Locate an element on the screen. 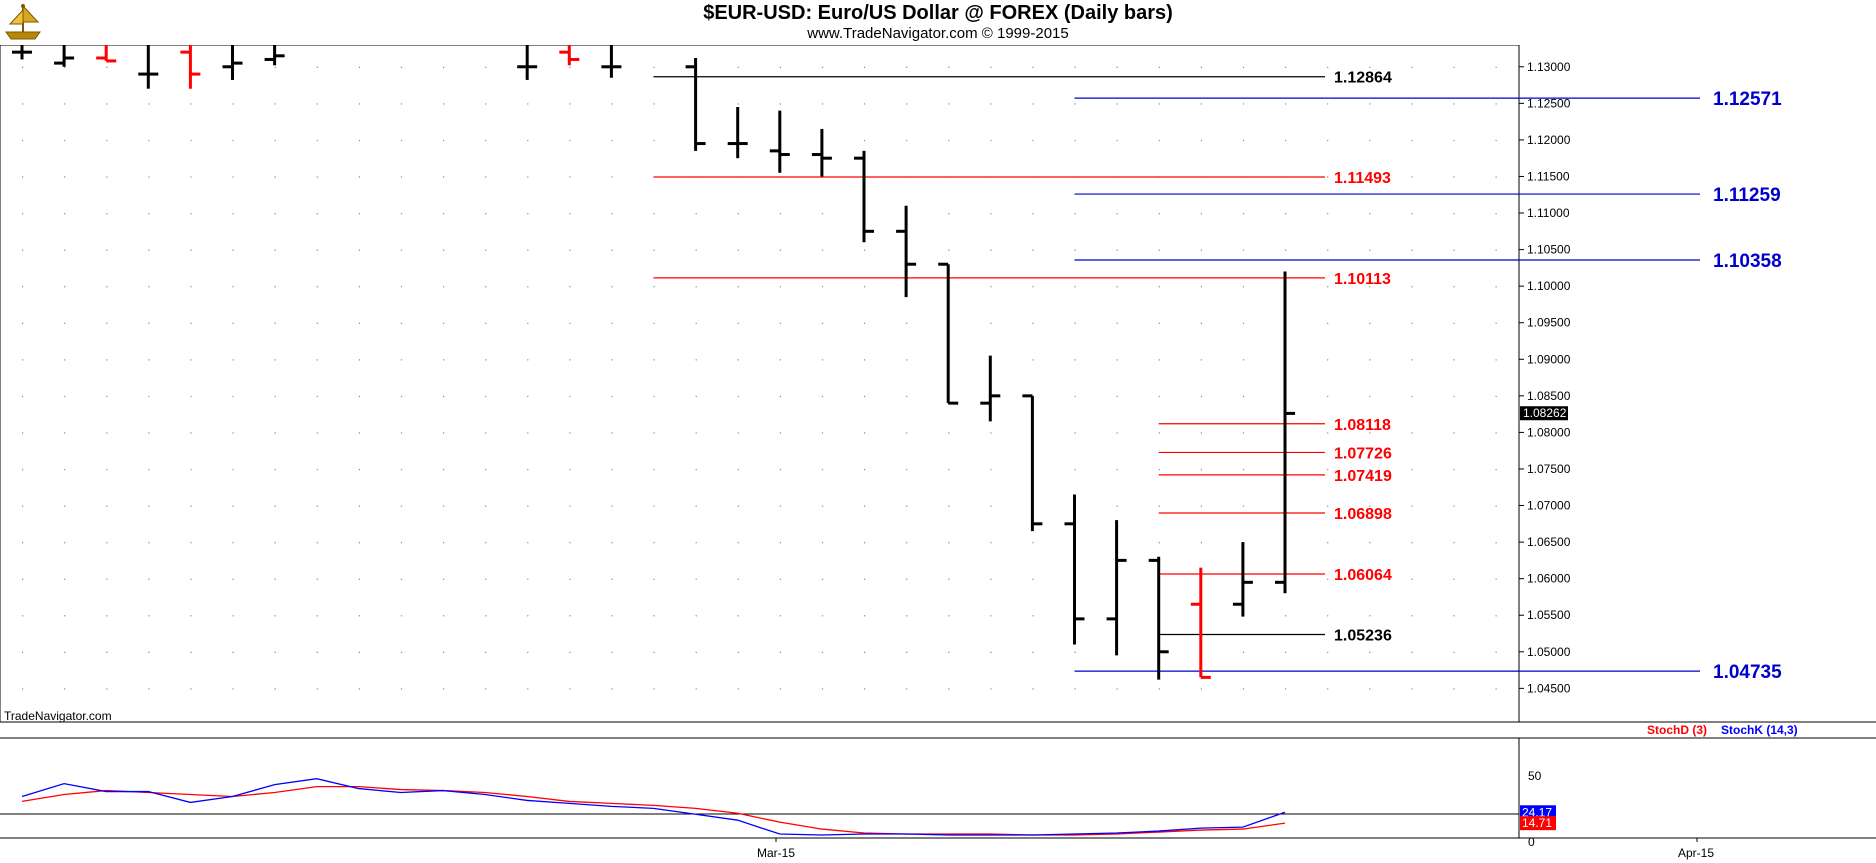 Image resolution: width=1876 pixels, height=863 pixels. level-label: 1.07419 is located at coordinates (1363, 476).